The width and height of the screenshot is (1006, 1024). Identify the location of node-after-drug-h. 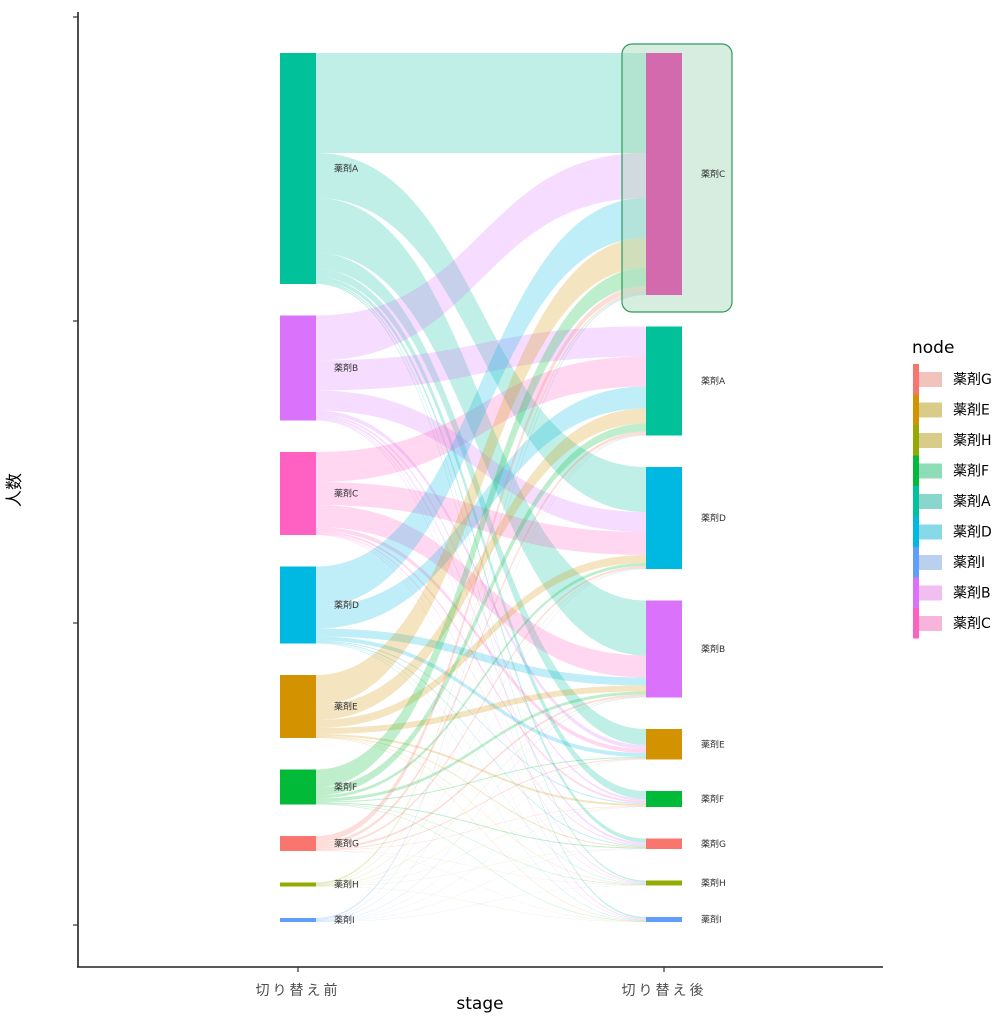
(664, 883).